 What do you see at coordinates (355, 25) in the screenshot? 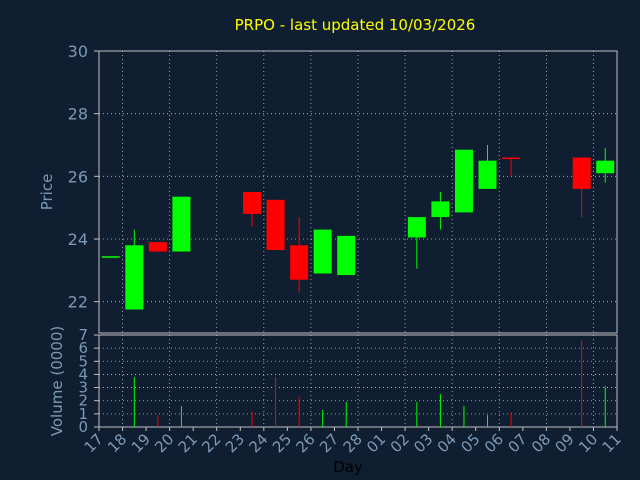
I see `chart-title: PRPO - last updated 10/03/2026` at bounding box center [355, 25].